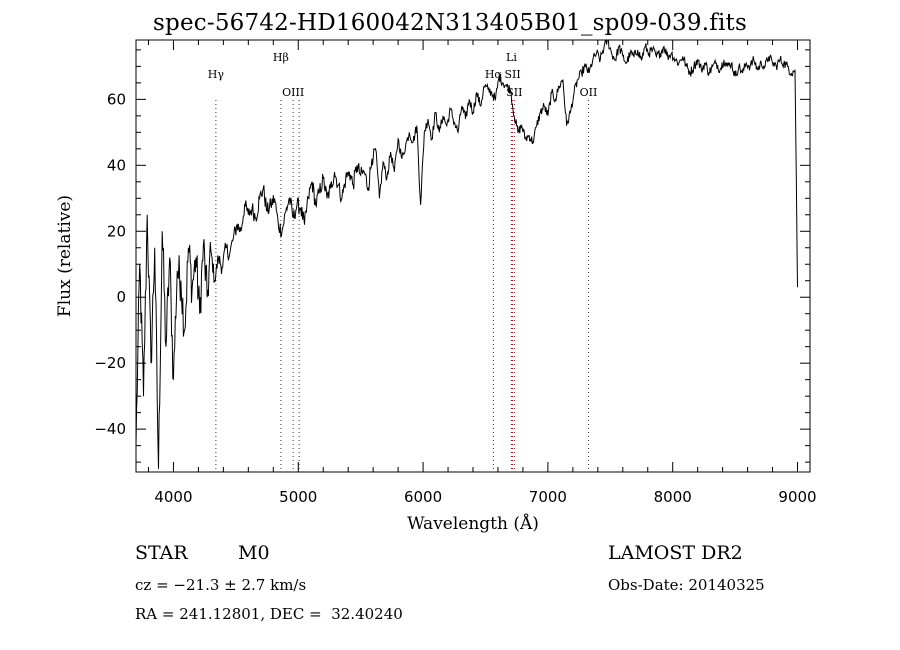 The width and height of the screenshot is (900, 650). What do you see at coordinates (121, 297) in the screenshot?
I see `y-tick-label: 0` at bounding box center [121, 297].